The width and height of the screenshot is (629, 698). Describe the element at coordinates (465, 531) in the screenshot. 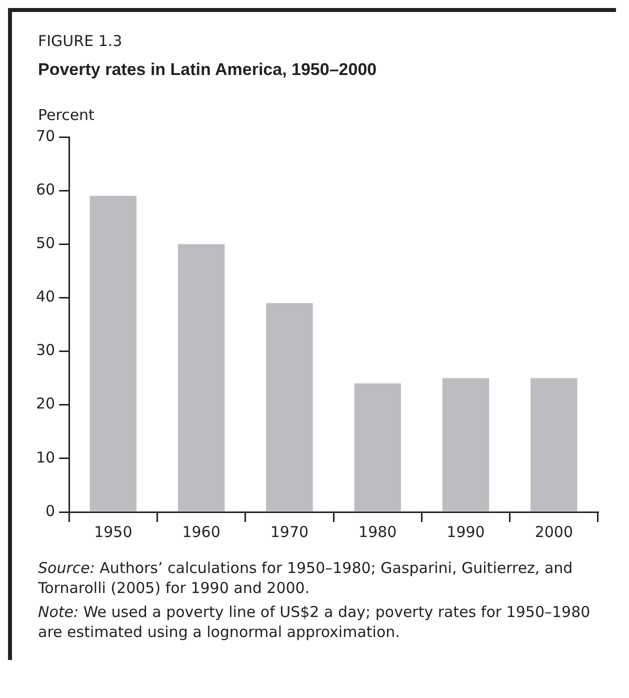

I see `x-tick-label: 1990` at that location.